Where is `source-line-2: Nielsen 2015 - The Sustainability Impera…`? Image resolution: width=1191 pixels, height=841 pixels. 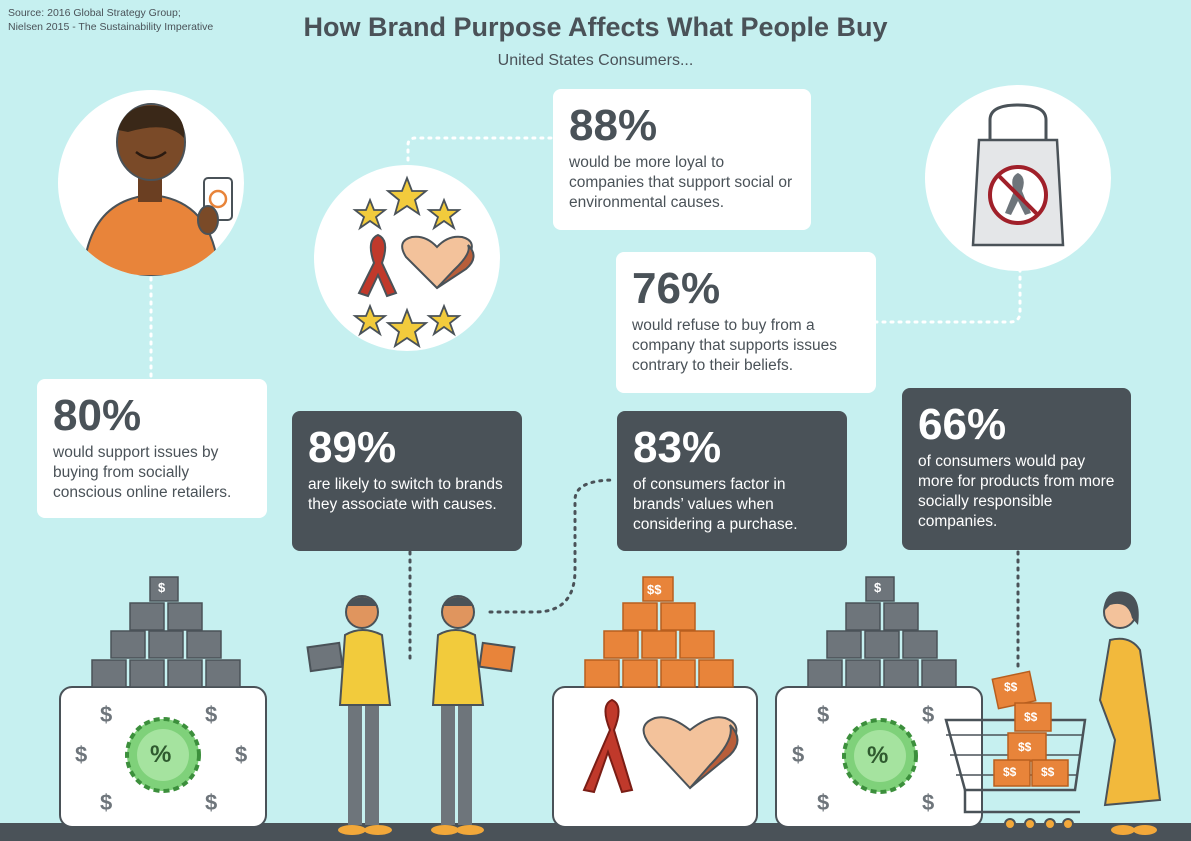 source-line-2: Nielsen 2015 - The Sustainability Impera… is located at coordinates (111, 27).